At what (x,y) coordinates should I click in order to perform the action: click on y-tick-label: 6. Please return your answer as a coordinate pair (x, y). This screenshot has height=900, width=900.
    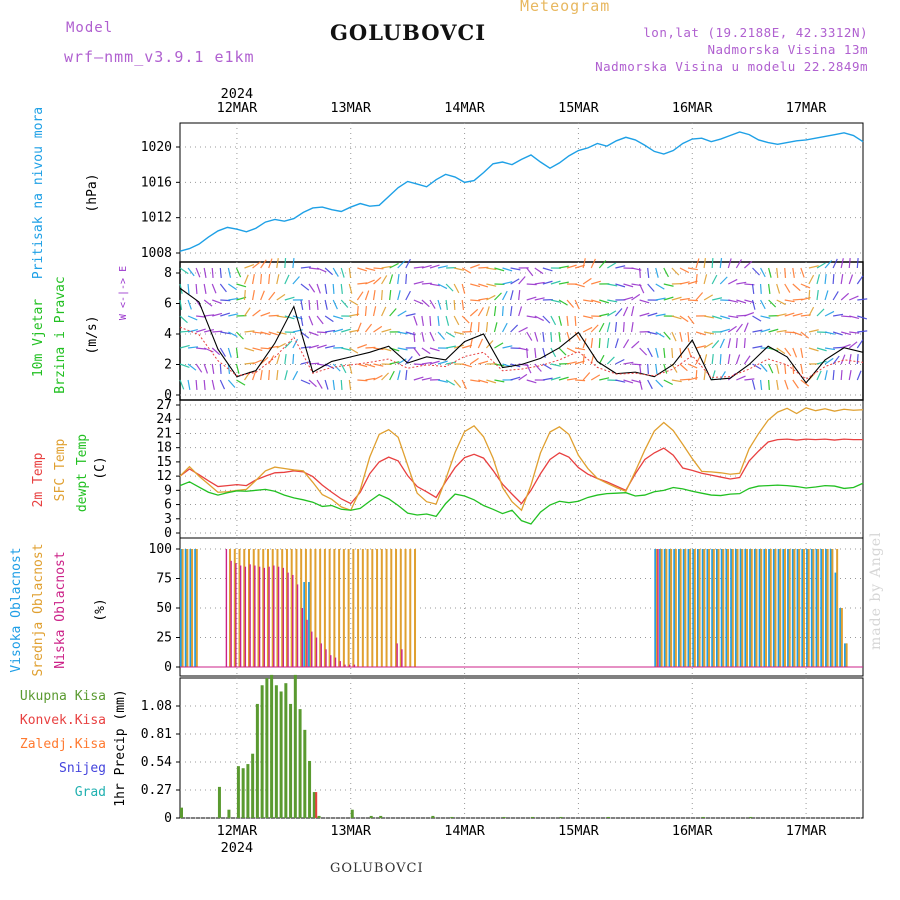
    Looking at the image, I should click on (168, 304).